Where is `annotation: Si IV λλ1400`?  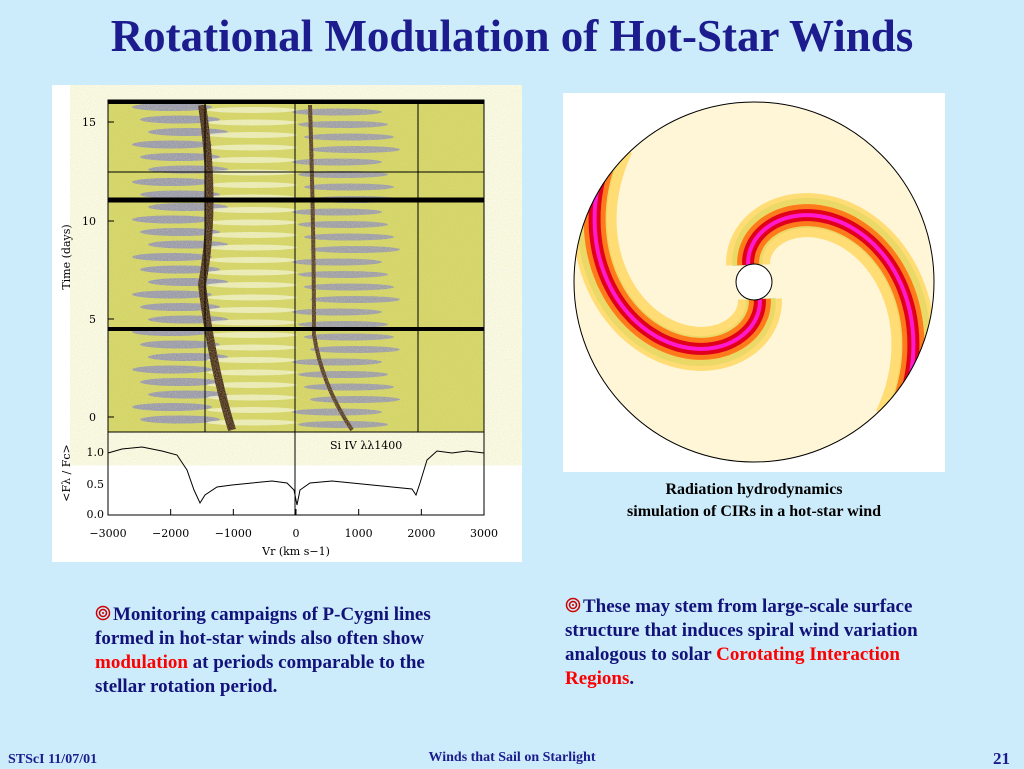 annotation: Si IV λλ1400 is located at coordinates (366, 445).